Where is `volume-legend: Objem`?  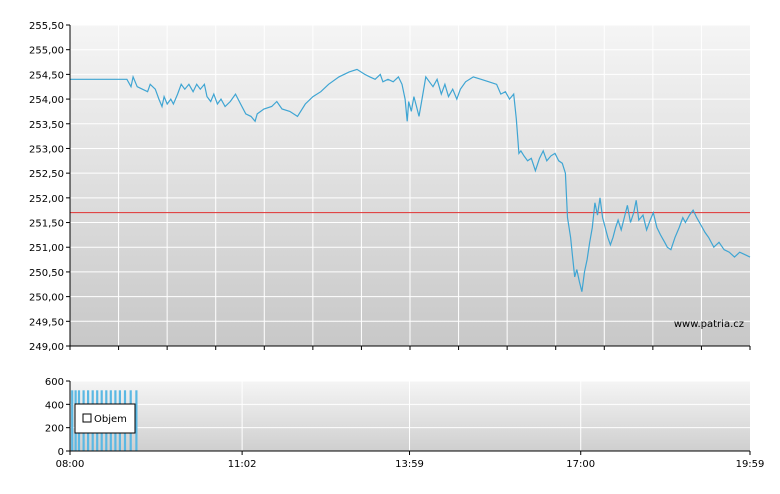 volume-legend: Objem is located at coordinates (105, 418).